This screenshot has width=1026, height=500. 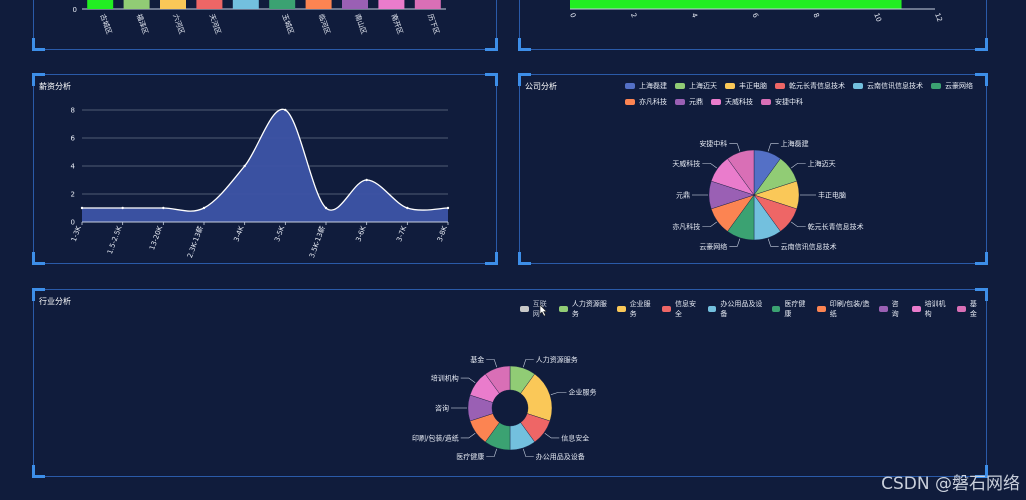 What do you see at coordinates (938, 17) in the screenshot?
I see `x-tick-label: 12` at bounding box center [938, 17].